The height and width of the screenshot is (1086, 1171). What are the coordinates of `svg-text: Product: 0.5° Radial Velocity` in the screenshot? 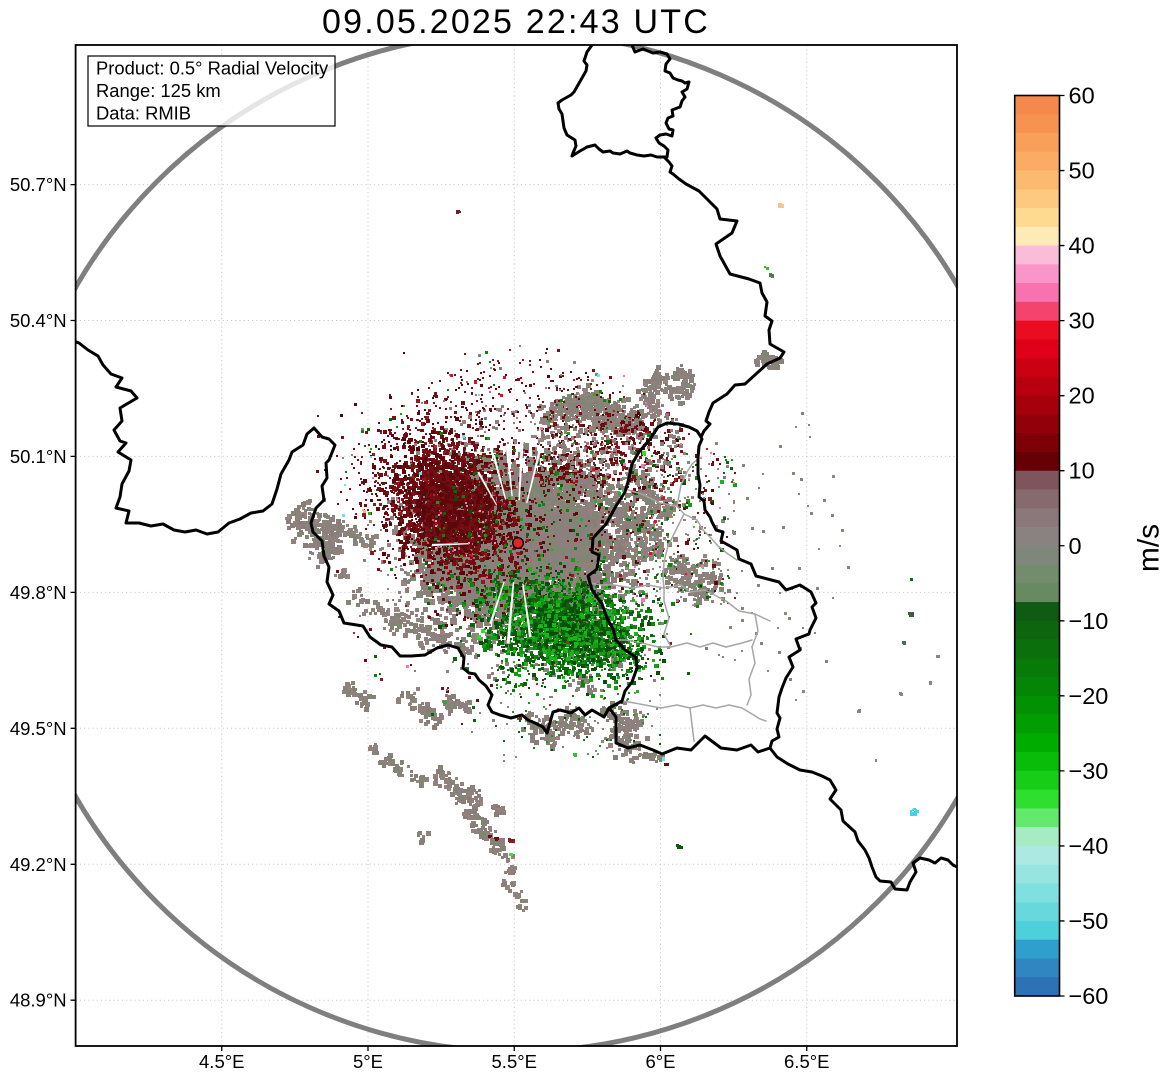 It's located at (212, 68).